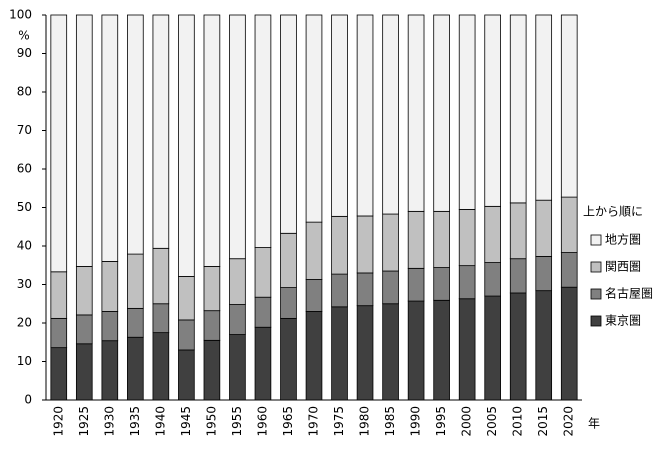  I want to click on x-tick-label: 1990, so click(416, 421).